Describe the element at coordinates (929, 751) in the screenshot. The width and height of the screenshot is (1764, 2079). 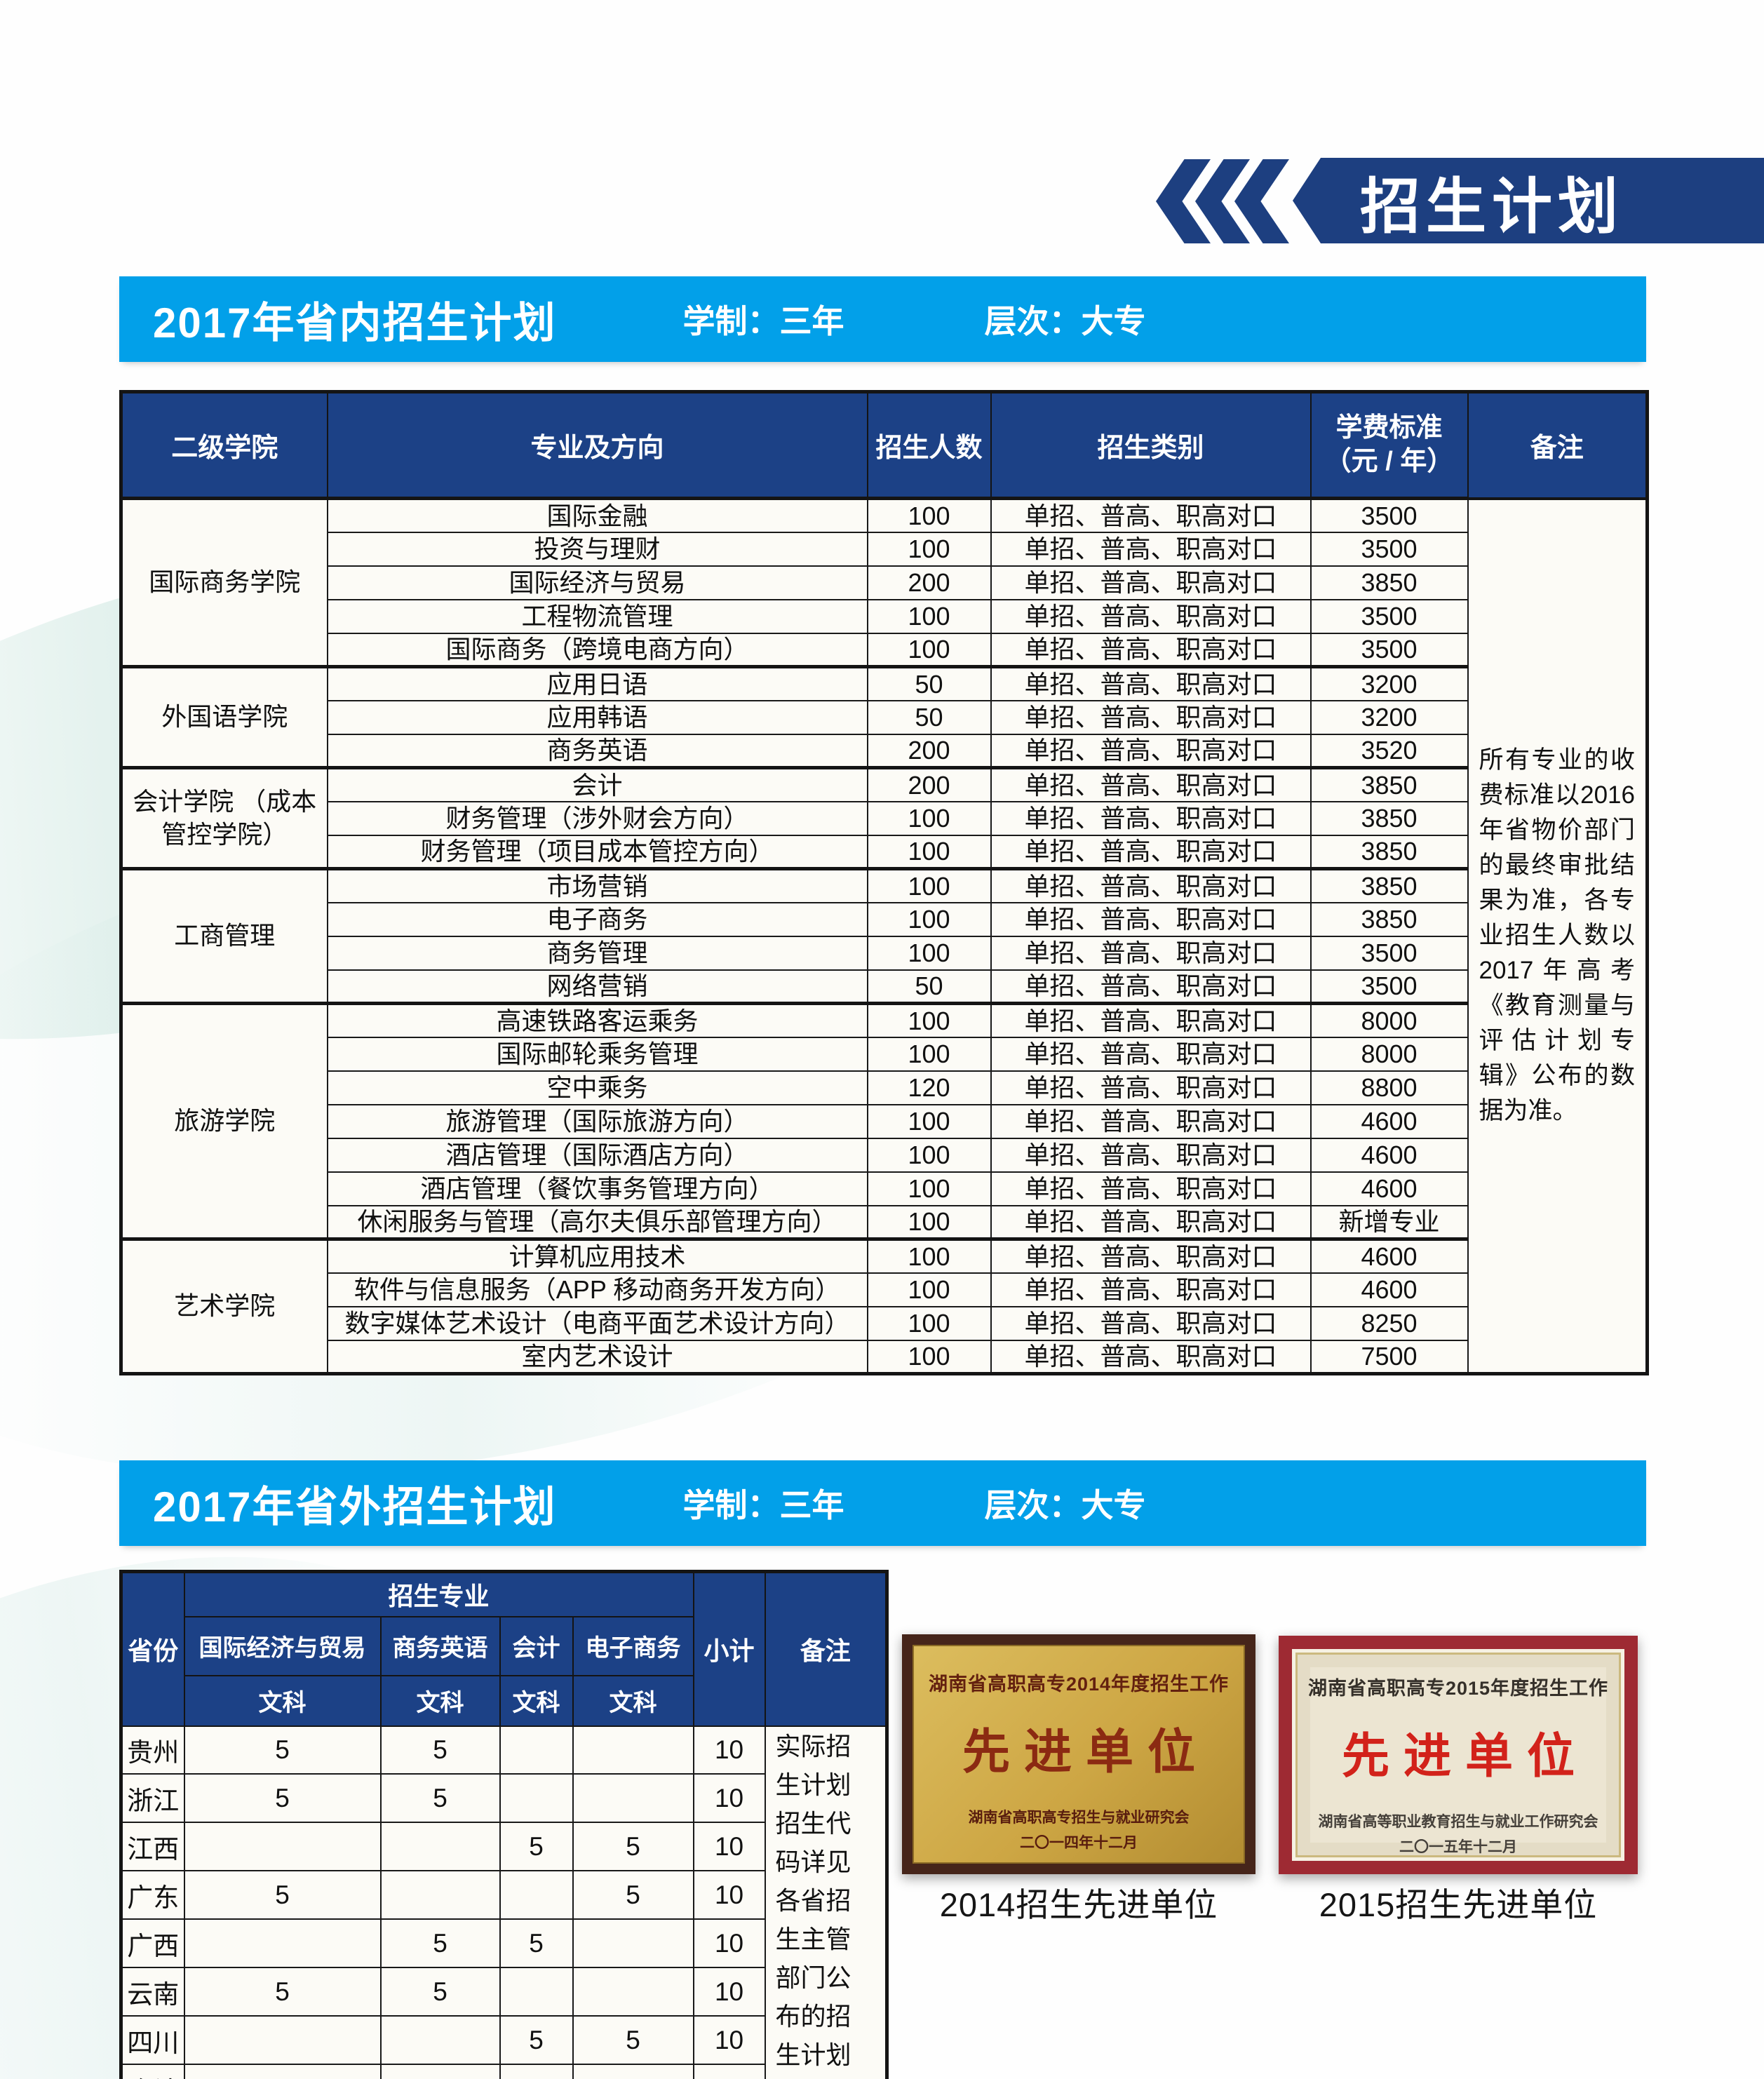
I see `count-cell: 200` at that location.